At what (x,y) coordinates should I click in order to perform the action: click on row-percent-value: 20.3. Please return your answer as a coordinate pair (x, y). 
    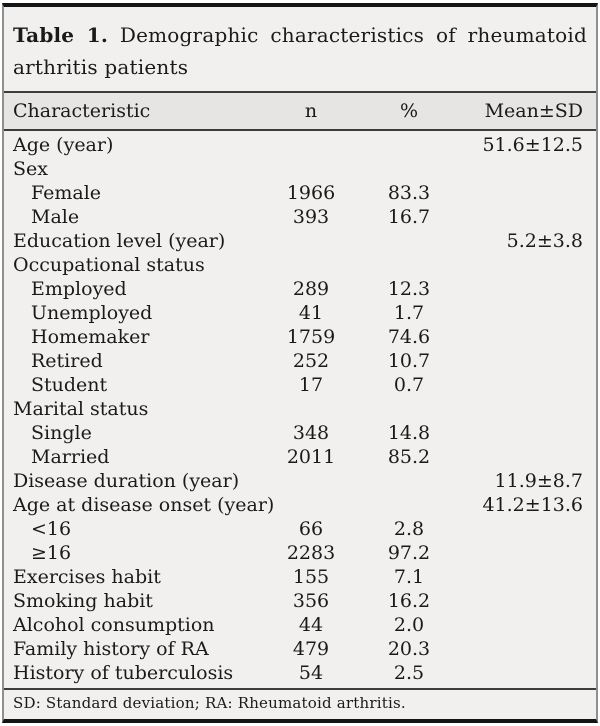
    Looking at the image, I should click on (409, 649).